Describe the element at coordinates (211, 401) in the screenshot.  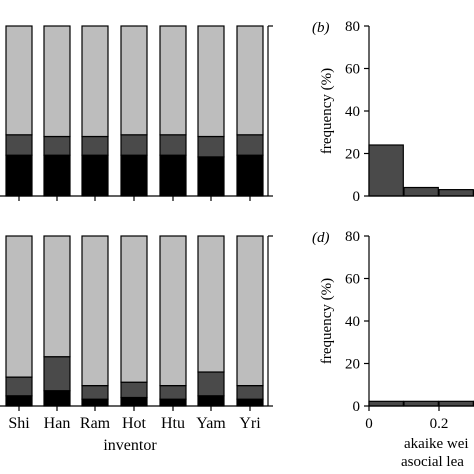
I see `bar-c-yam-seg0` at that location.